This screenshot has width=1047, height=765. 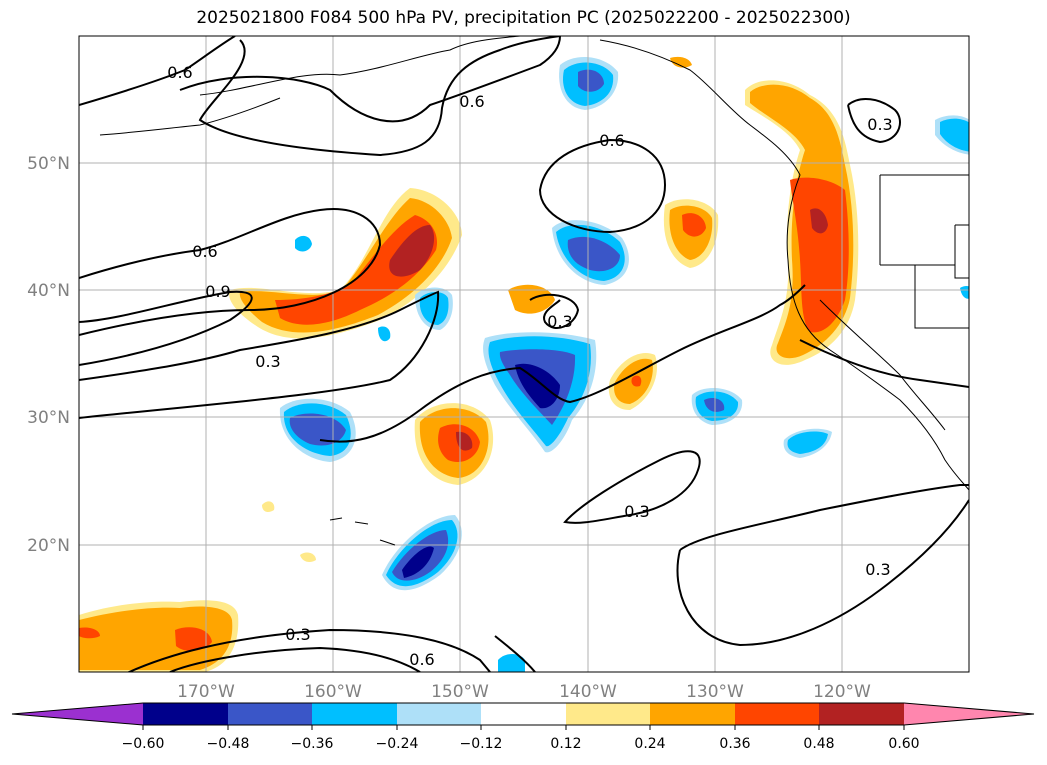 What do you see at coordinates (734, 744) in the screenshot?
I see `colorbar-tick-label: 0.36` at bounding box center [734, 744].